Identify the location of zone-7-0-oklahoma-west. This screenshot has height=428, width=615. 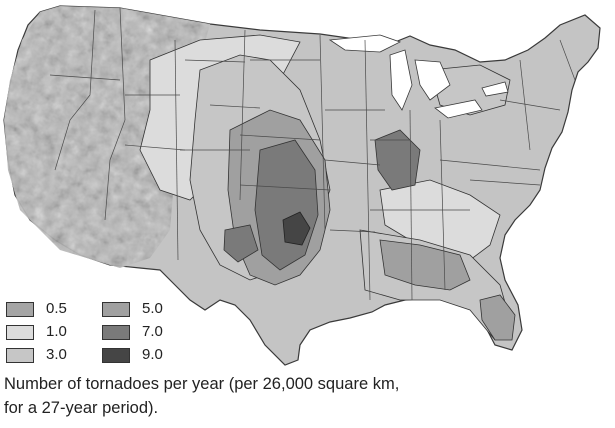
(241, 243).